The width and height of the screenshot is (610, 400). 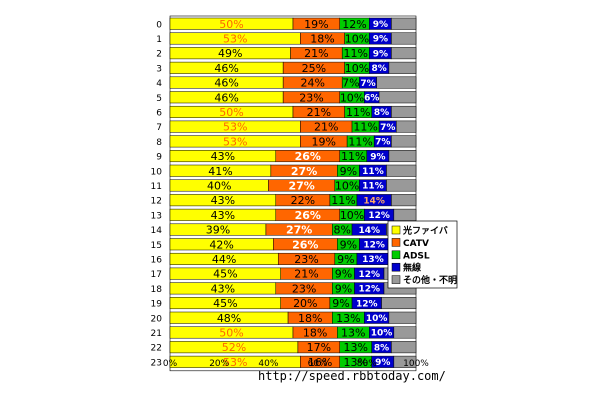 What do you see at coordinates (159, 25) in the screenshot?
I see `category-label: 0` at bounding box center [159, 25].